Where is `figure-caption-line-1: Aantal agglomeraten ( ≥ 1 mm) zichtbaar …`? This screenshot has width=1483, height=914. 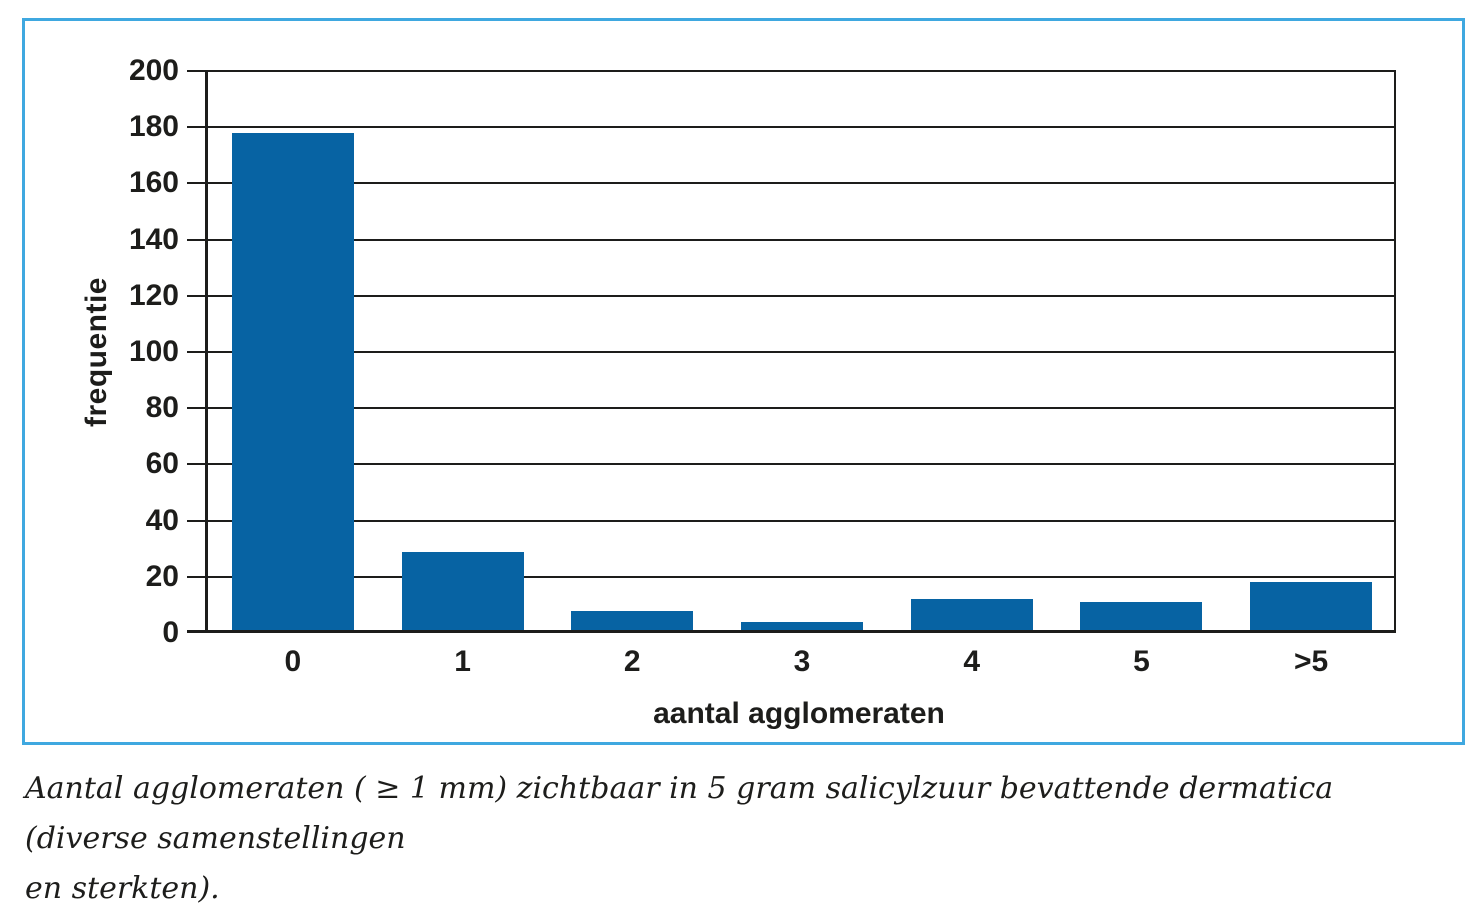
figure-caption-line-1: Aantal agglomeraten ( ≥ 1 mm) zichtbaar … is located at coordinates (679, 813).